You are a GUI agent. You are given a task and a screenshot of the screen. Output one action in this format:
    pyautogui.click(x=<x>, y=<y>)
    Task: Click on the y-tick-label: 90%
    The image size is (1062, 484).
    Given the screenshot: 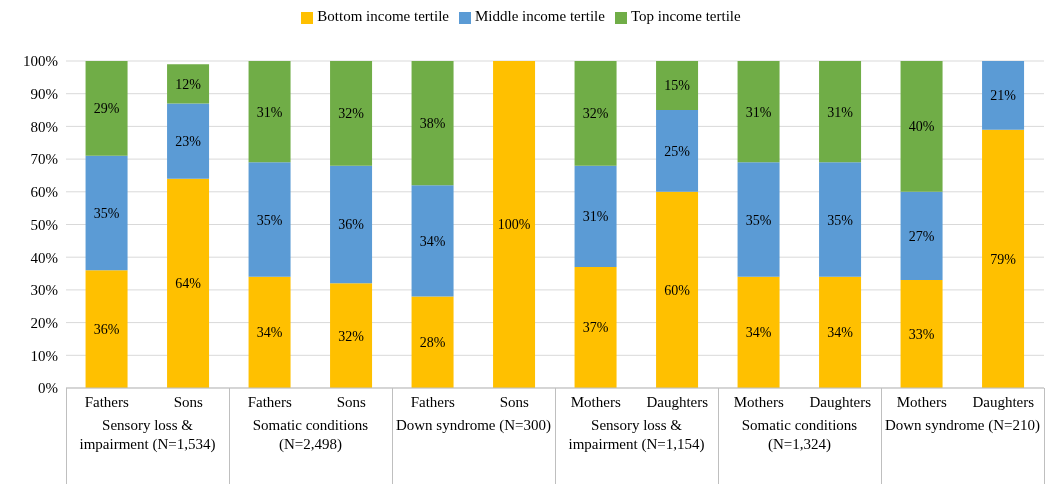 What is the action you would take?
    pyautogui.click(x=44, y=94)
    